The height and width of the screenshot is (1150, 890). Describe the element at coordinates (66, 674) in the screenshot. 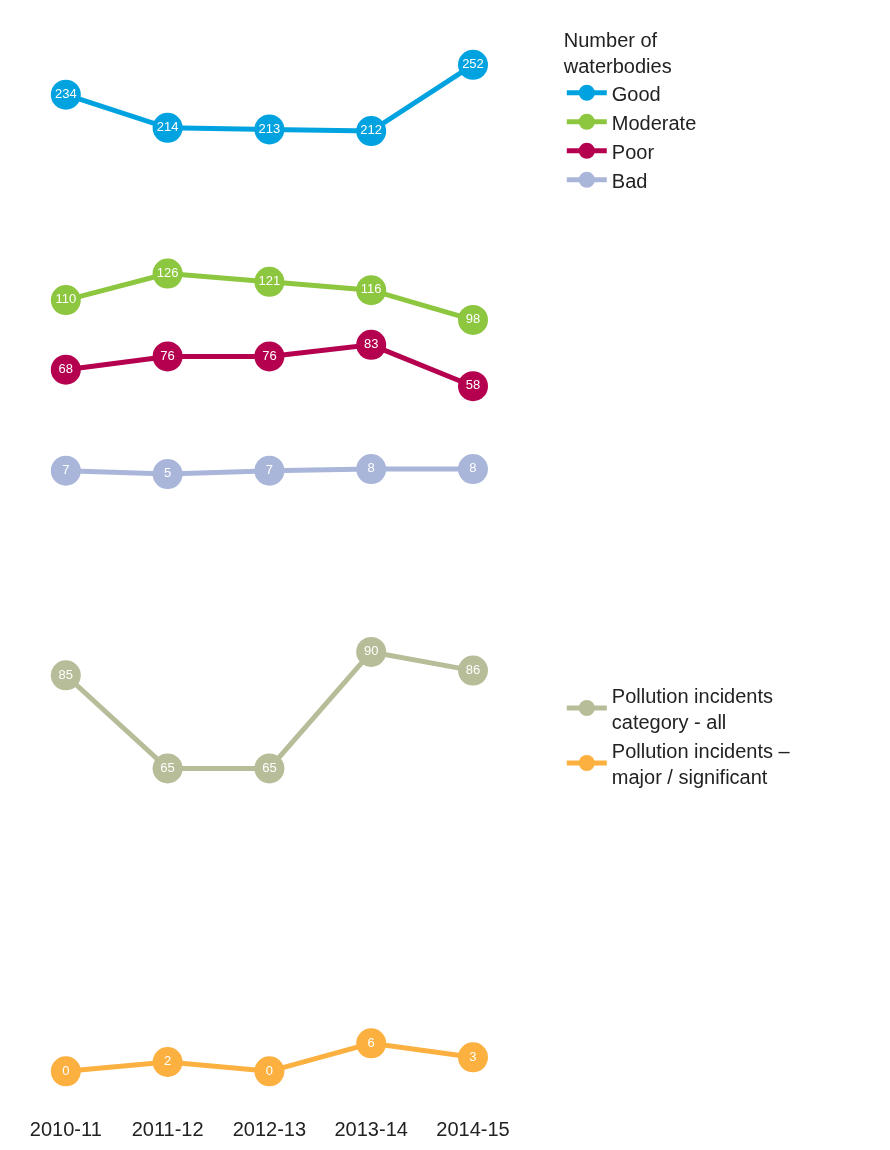

I see `data-label: 85` at that location.